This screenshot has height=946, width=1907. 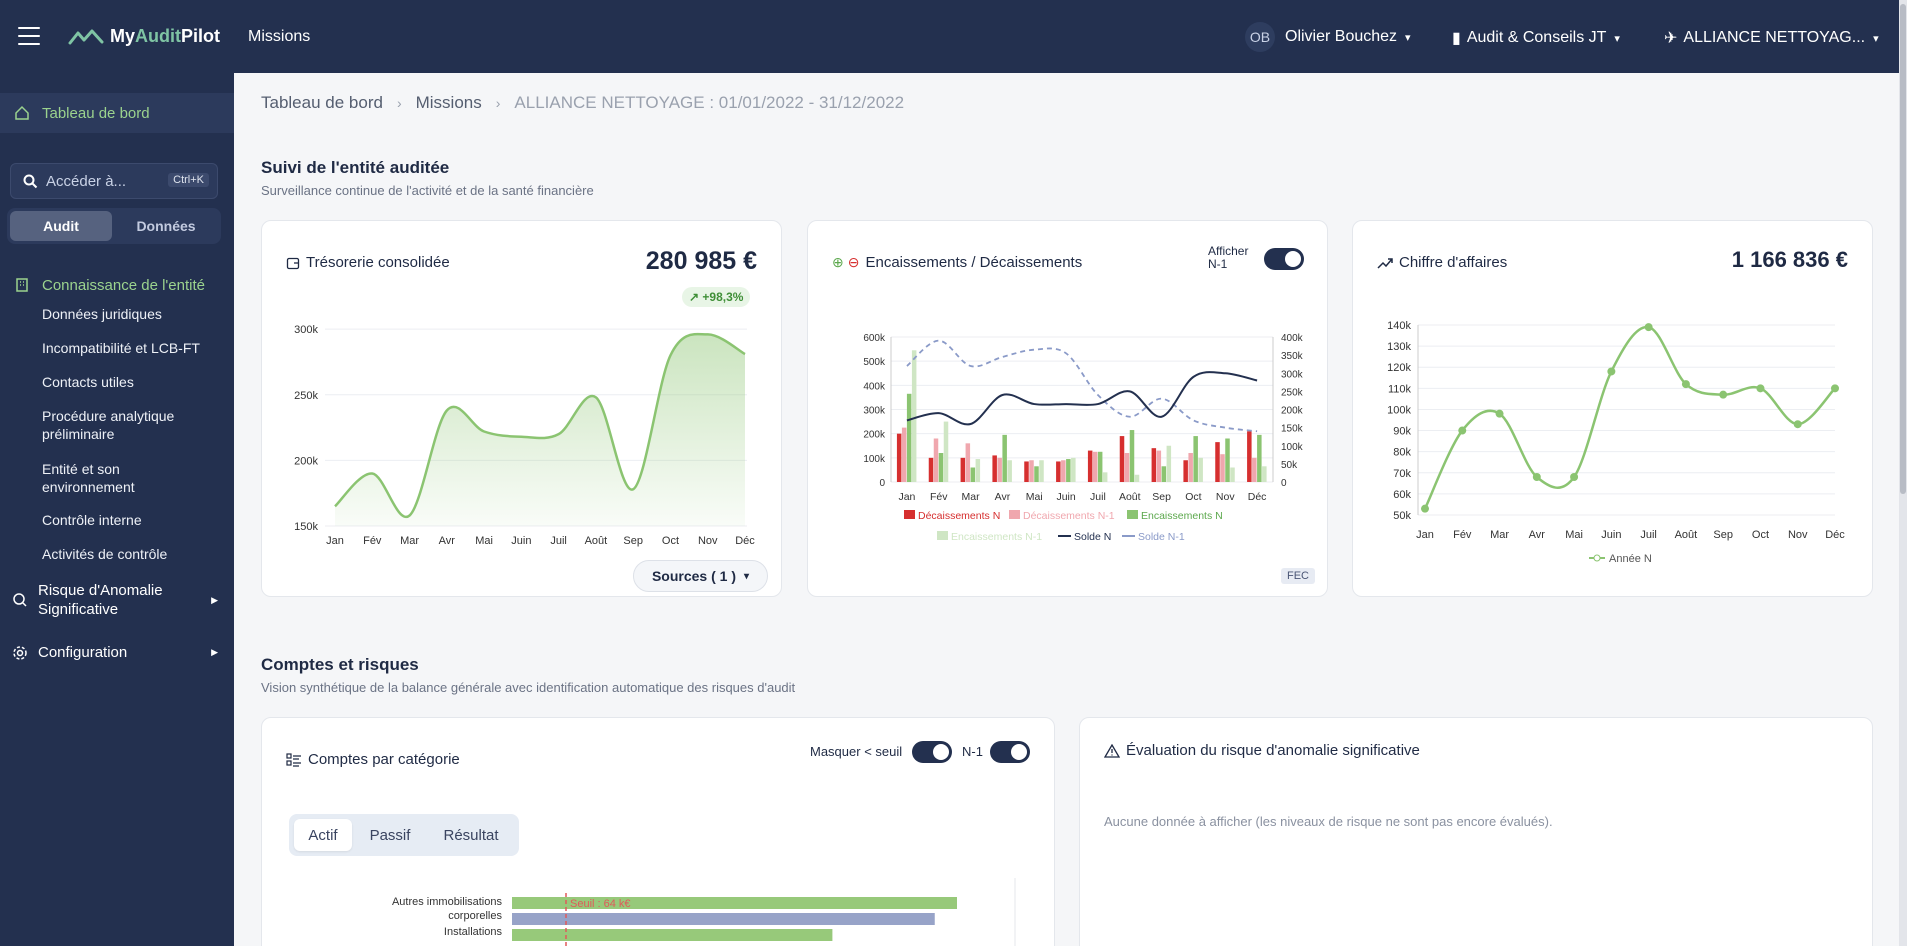 I want to click on x-tick-label: Nov, so click(x=1798, y=535).